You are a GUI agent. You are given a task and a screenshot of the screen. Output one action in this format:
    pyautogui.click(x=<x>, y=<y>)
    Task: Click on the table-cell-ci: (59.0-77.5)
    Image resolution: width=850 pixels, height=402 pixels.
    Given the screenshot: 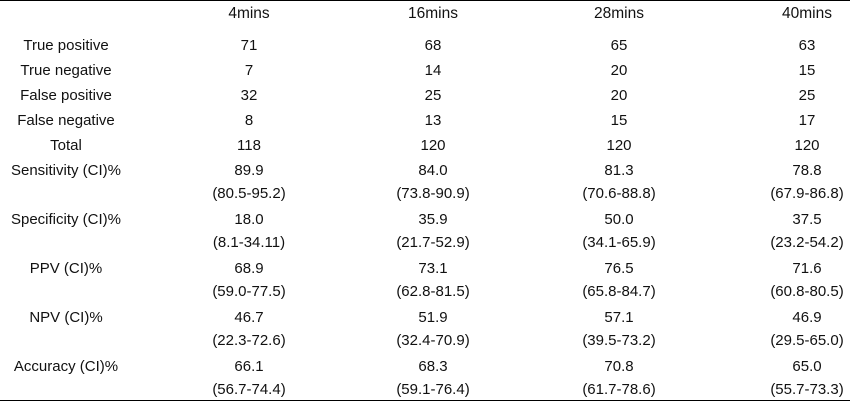 What is the action you would take?
    pyautogui.click(x=249, y=291)
    